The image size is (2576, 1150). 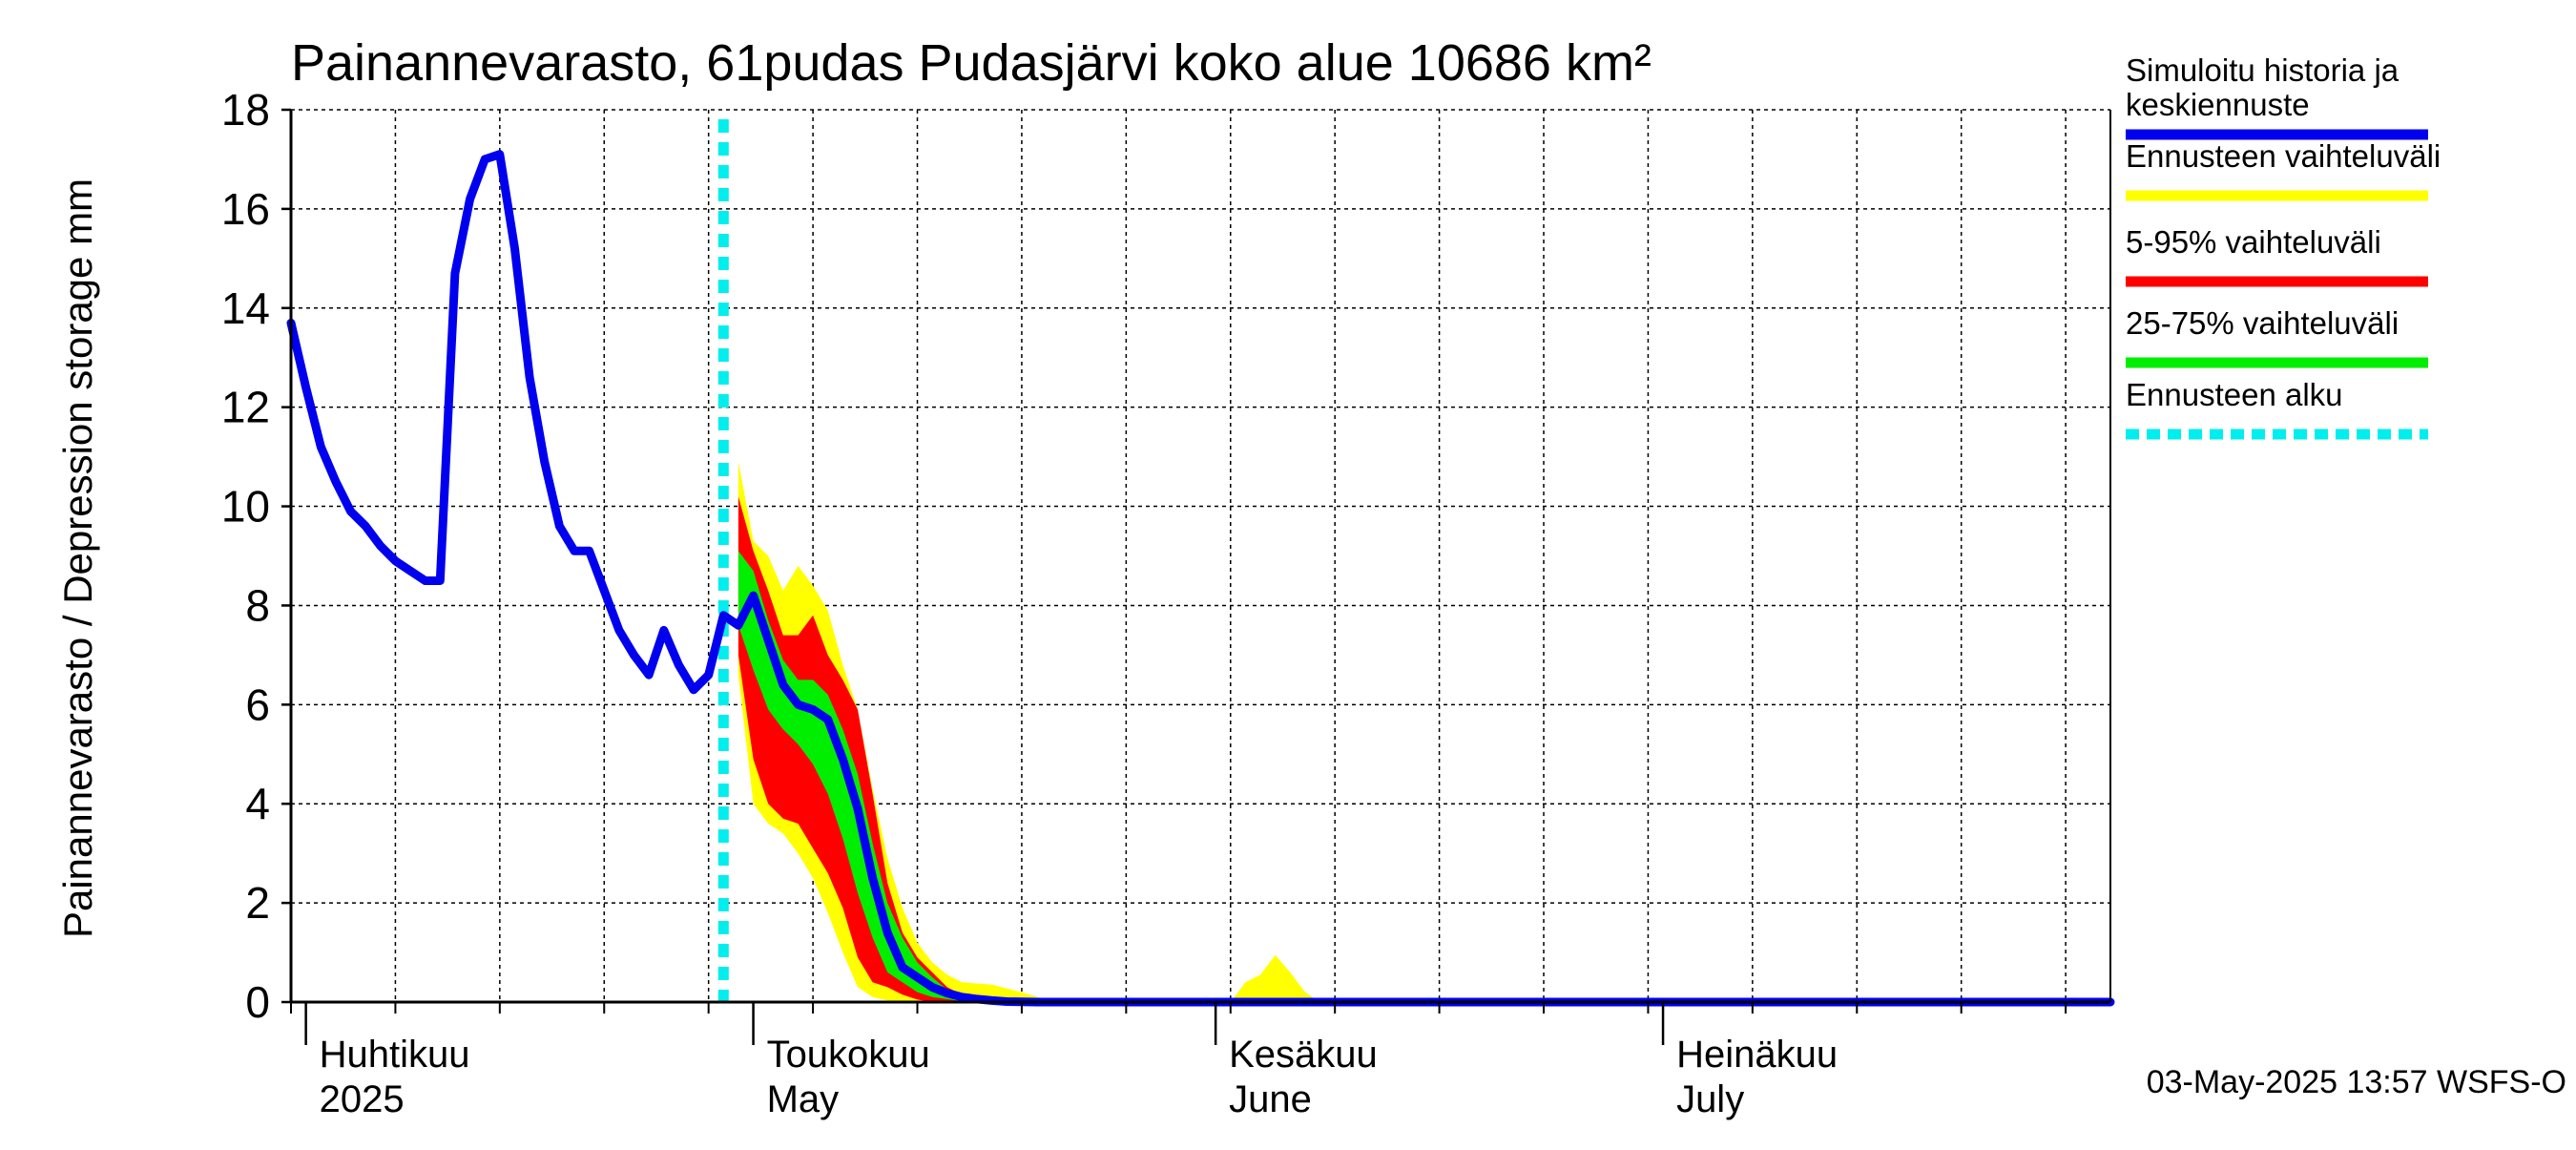 I want to click on y-tick-label: 6, so click(x=257, y=704).